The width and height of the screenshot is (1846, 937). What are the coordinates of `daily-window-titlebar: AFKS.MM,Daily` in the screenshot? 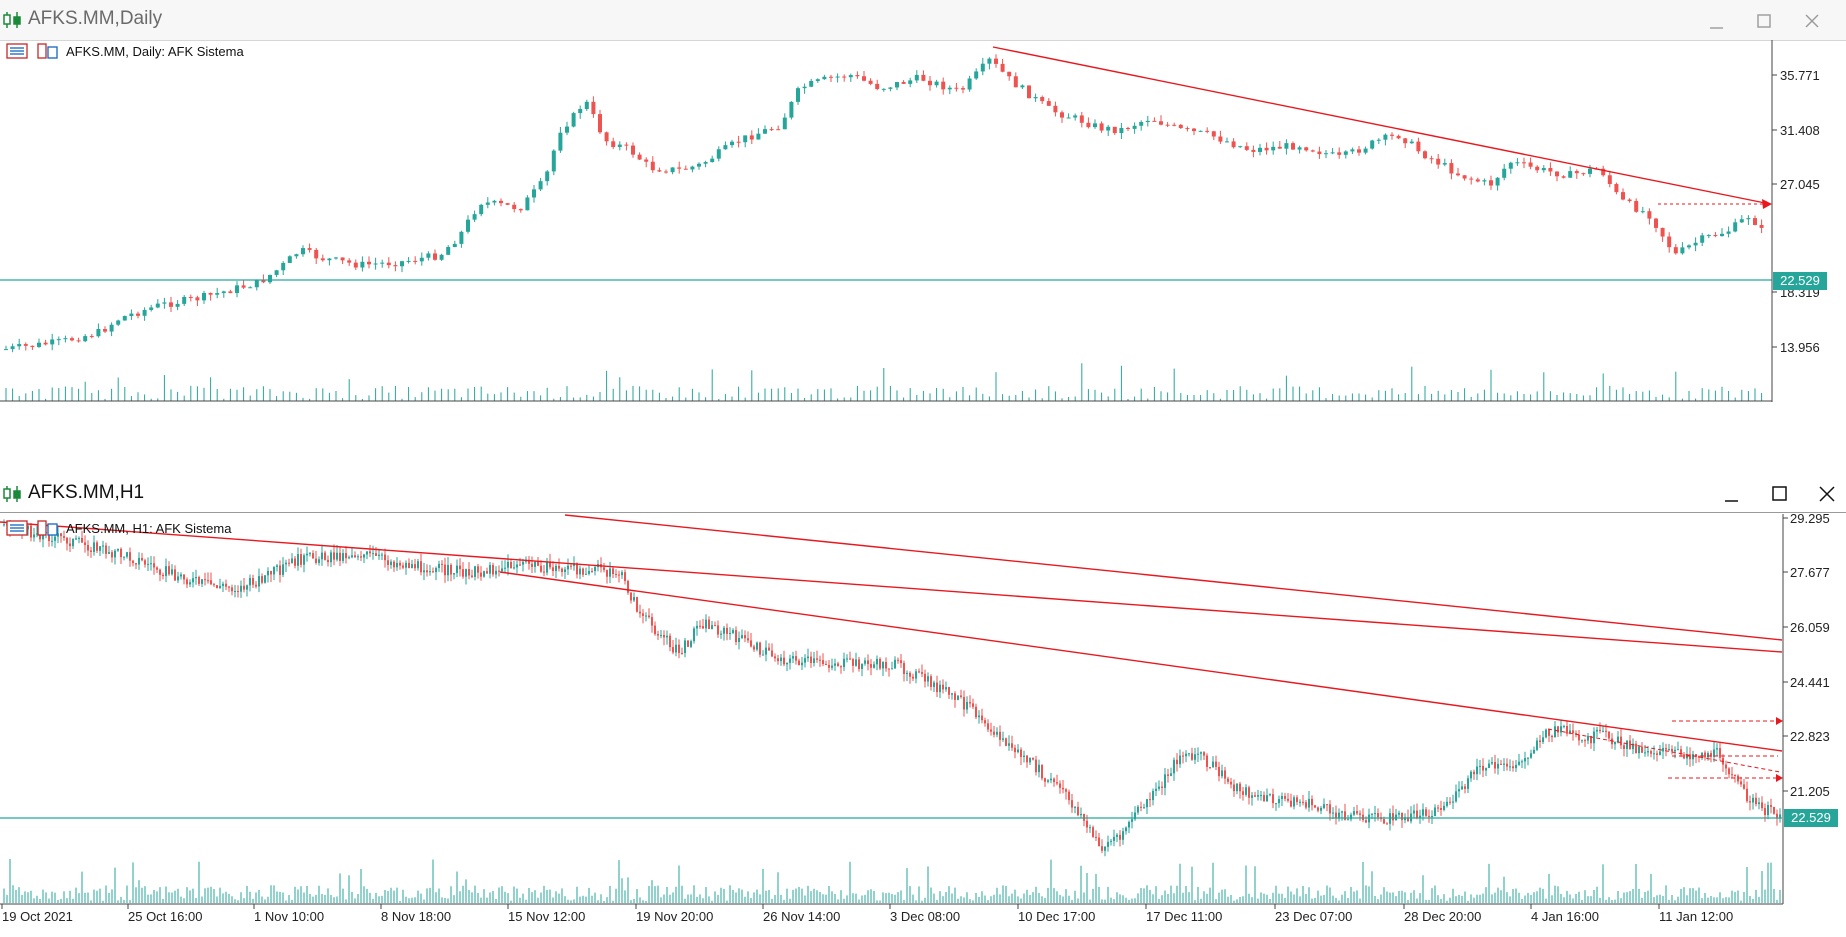 It's located at (923, 20).